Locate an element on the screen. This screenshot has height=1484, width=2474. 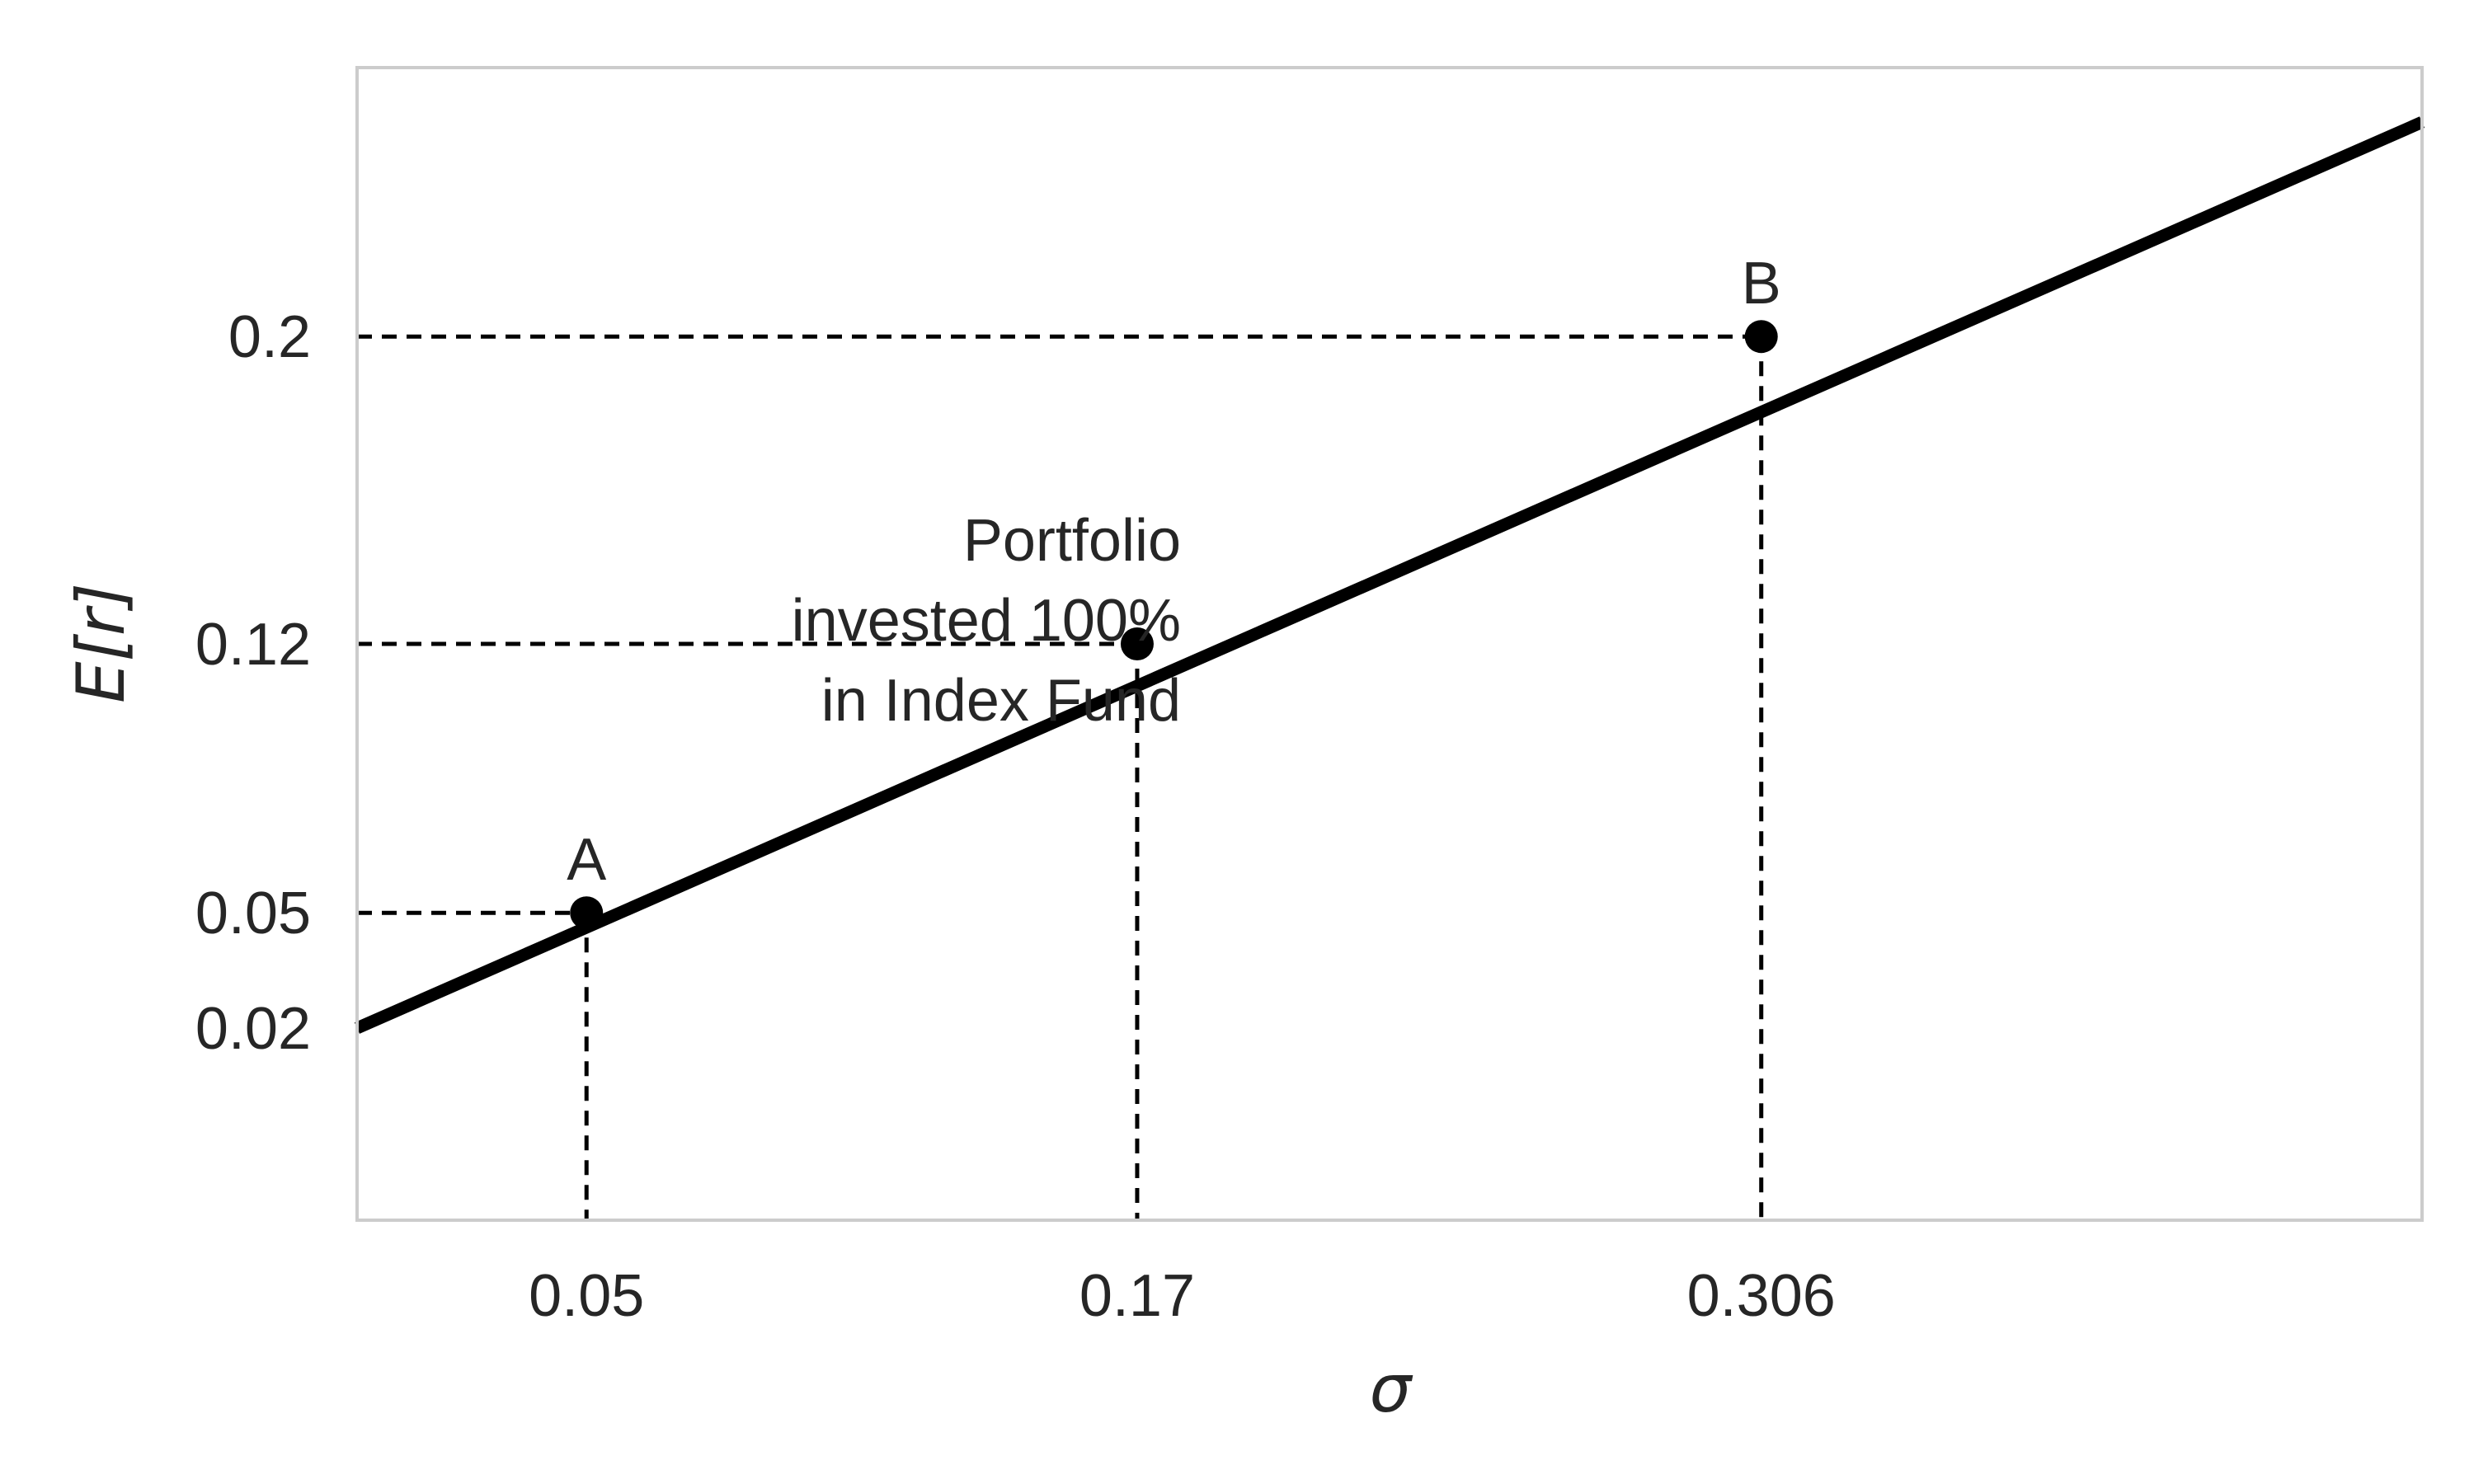
annotation-line: invested 100% is located at coordinates (986, 621).